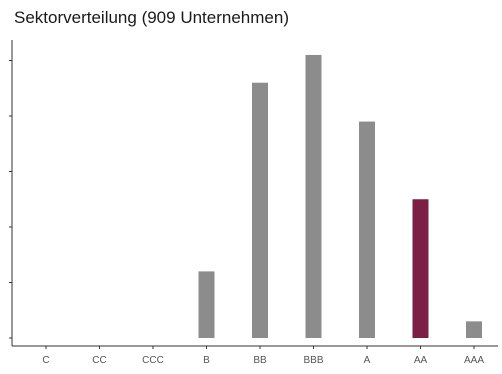  What do you see at coordinates (367, 360) in the screenshot?
I see `x-tick-label-a: A` at bounding box center [367, 360].